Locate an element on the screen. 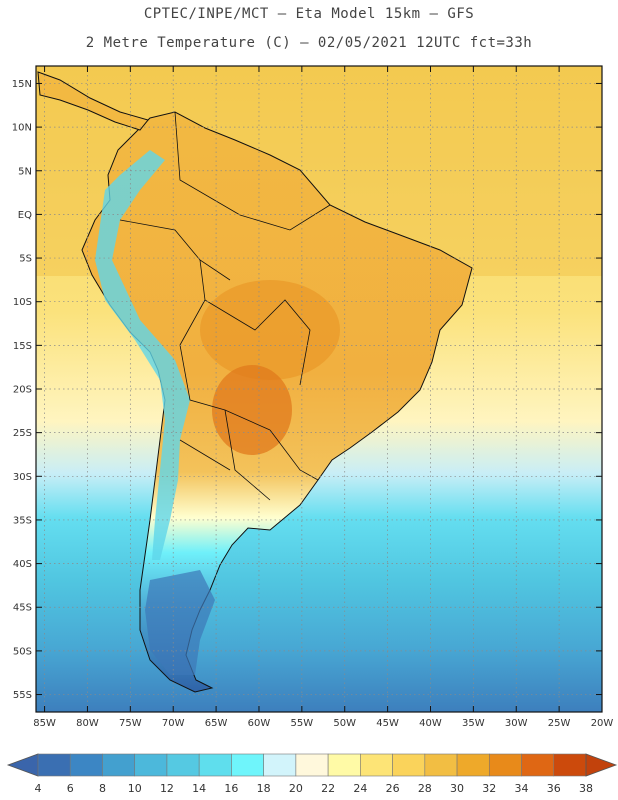  colorbar-label: 4 is located at coordinates (38, 788).